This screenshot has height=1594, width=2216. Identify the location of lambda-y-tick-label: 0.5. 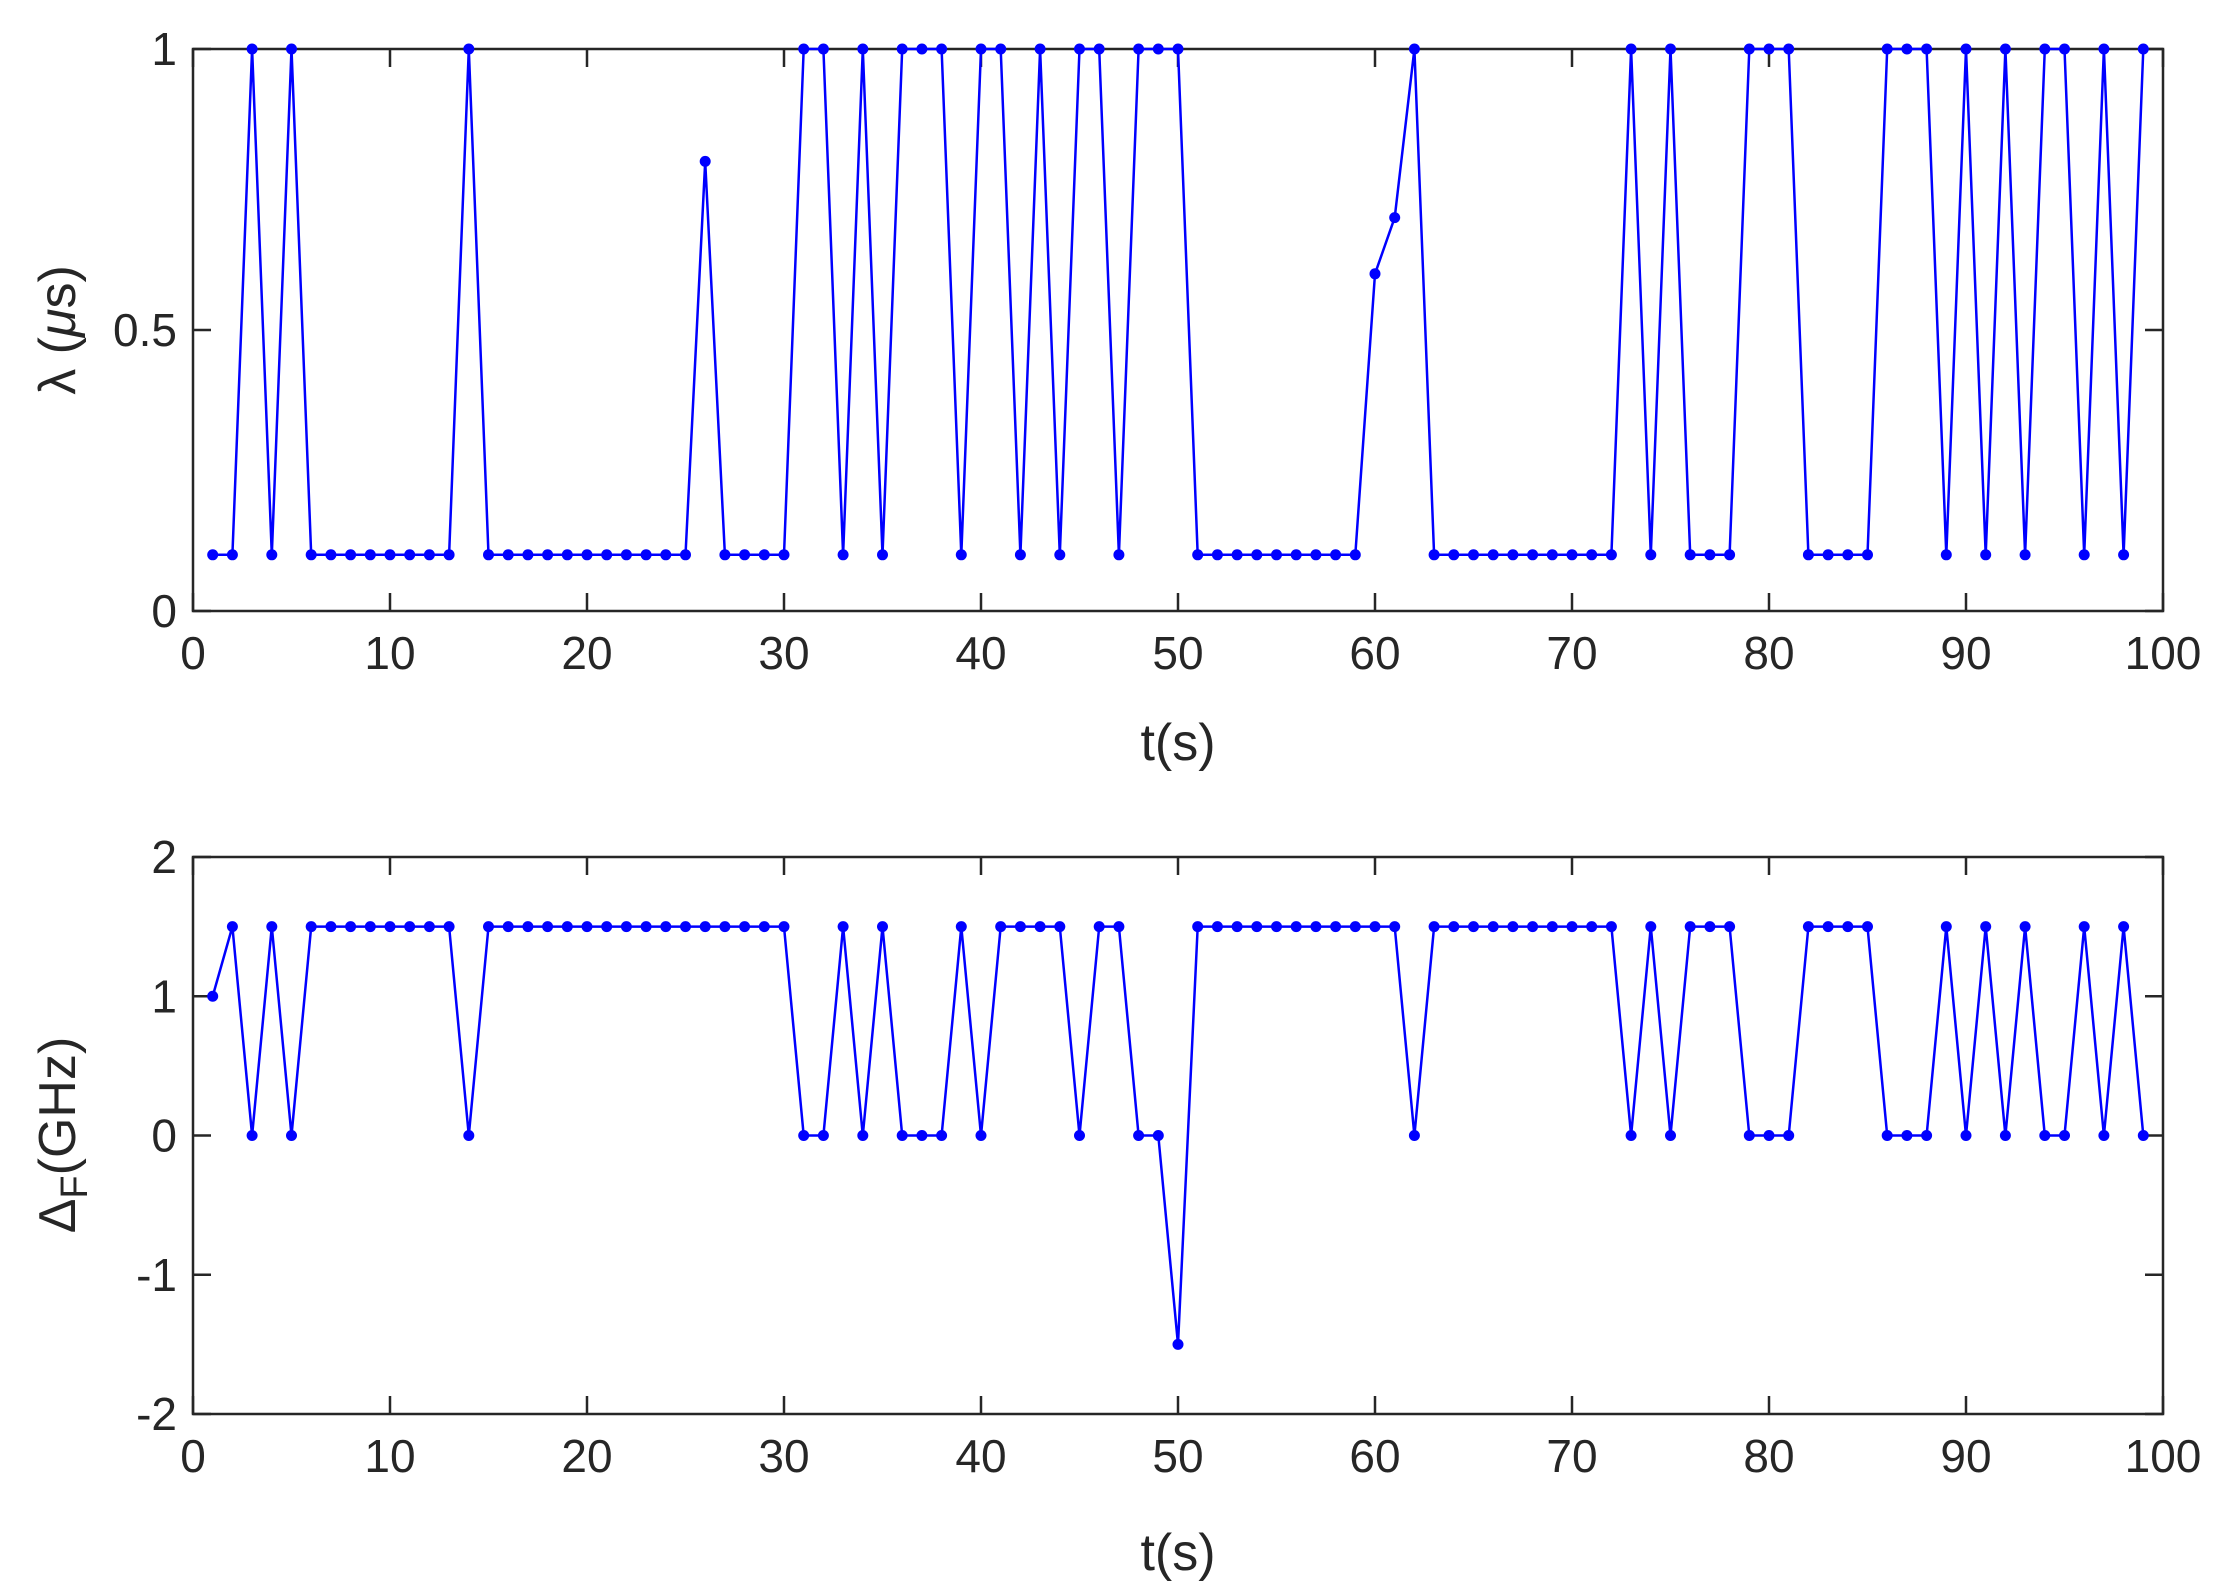
(145, 330).